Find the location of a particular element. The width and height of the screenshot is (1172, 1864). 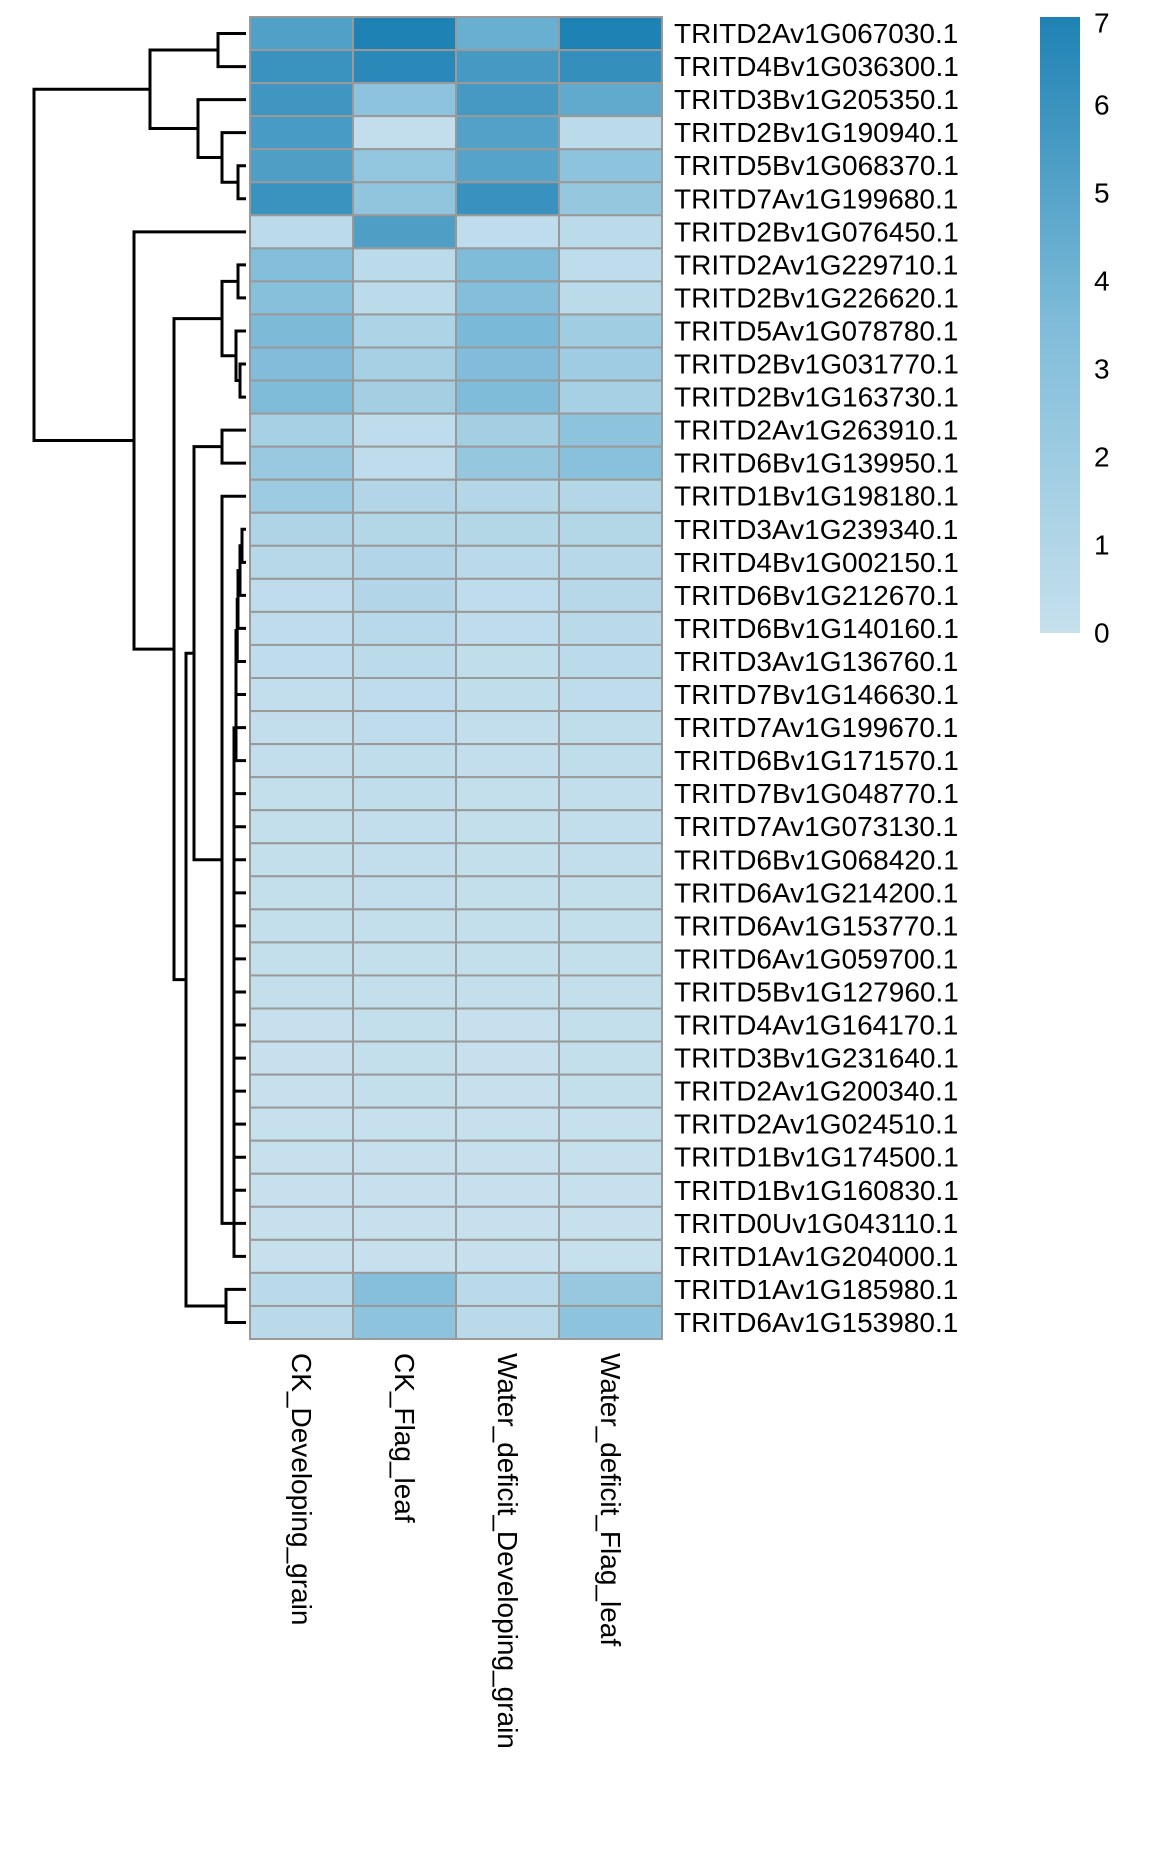

legend-tick-label: 5 is located at coordinates (1102, 193).